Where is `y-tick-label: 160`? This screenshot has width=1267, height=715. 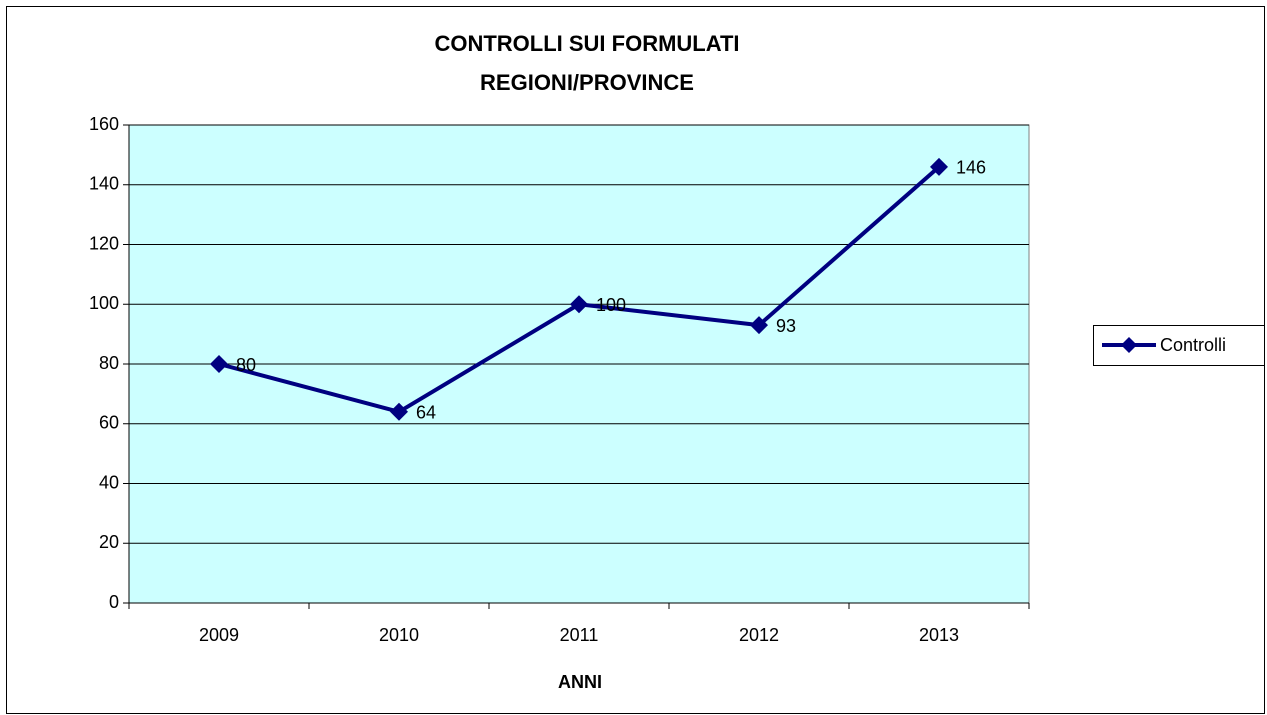
y-tick-label: 160 is located at coordinates (104, 124).